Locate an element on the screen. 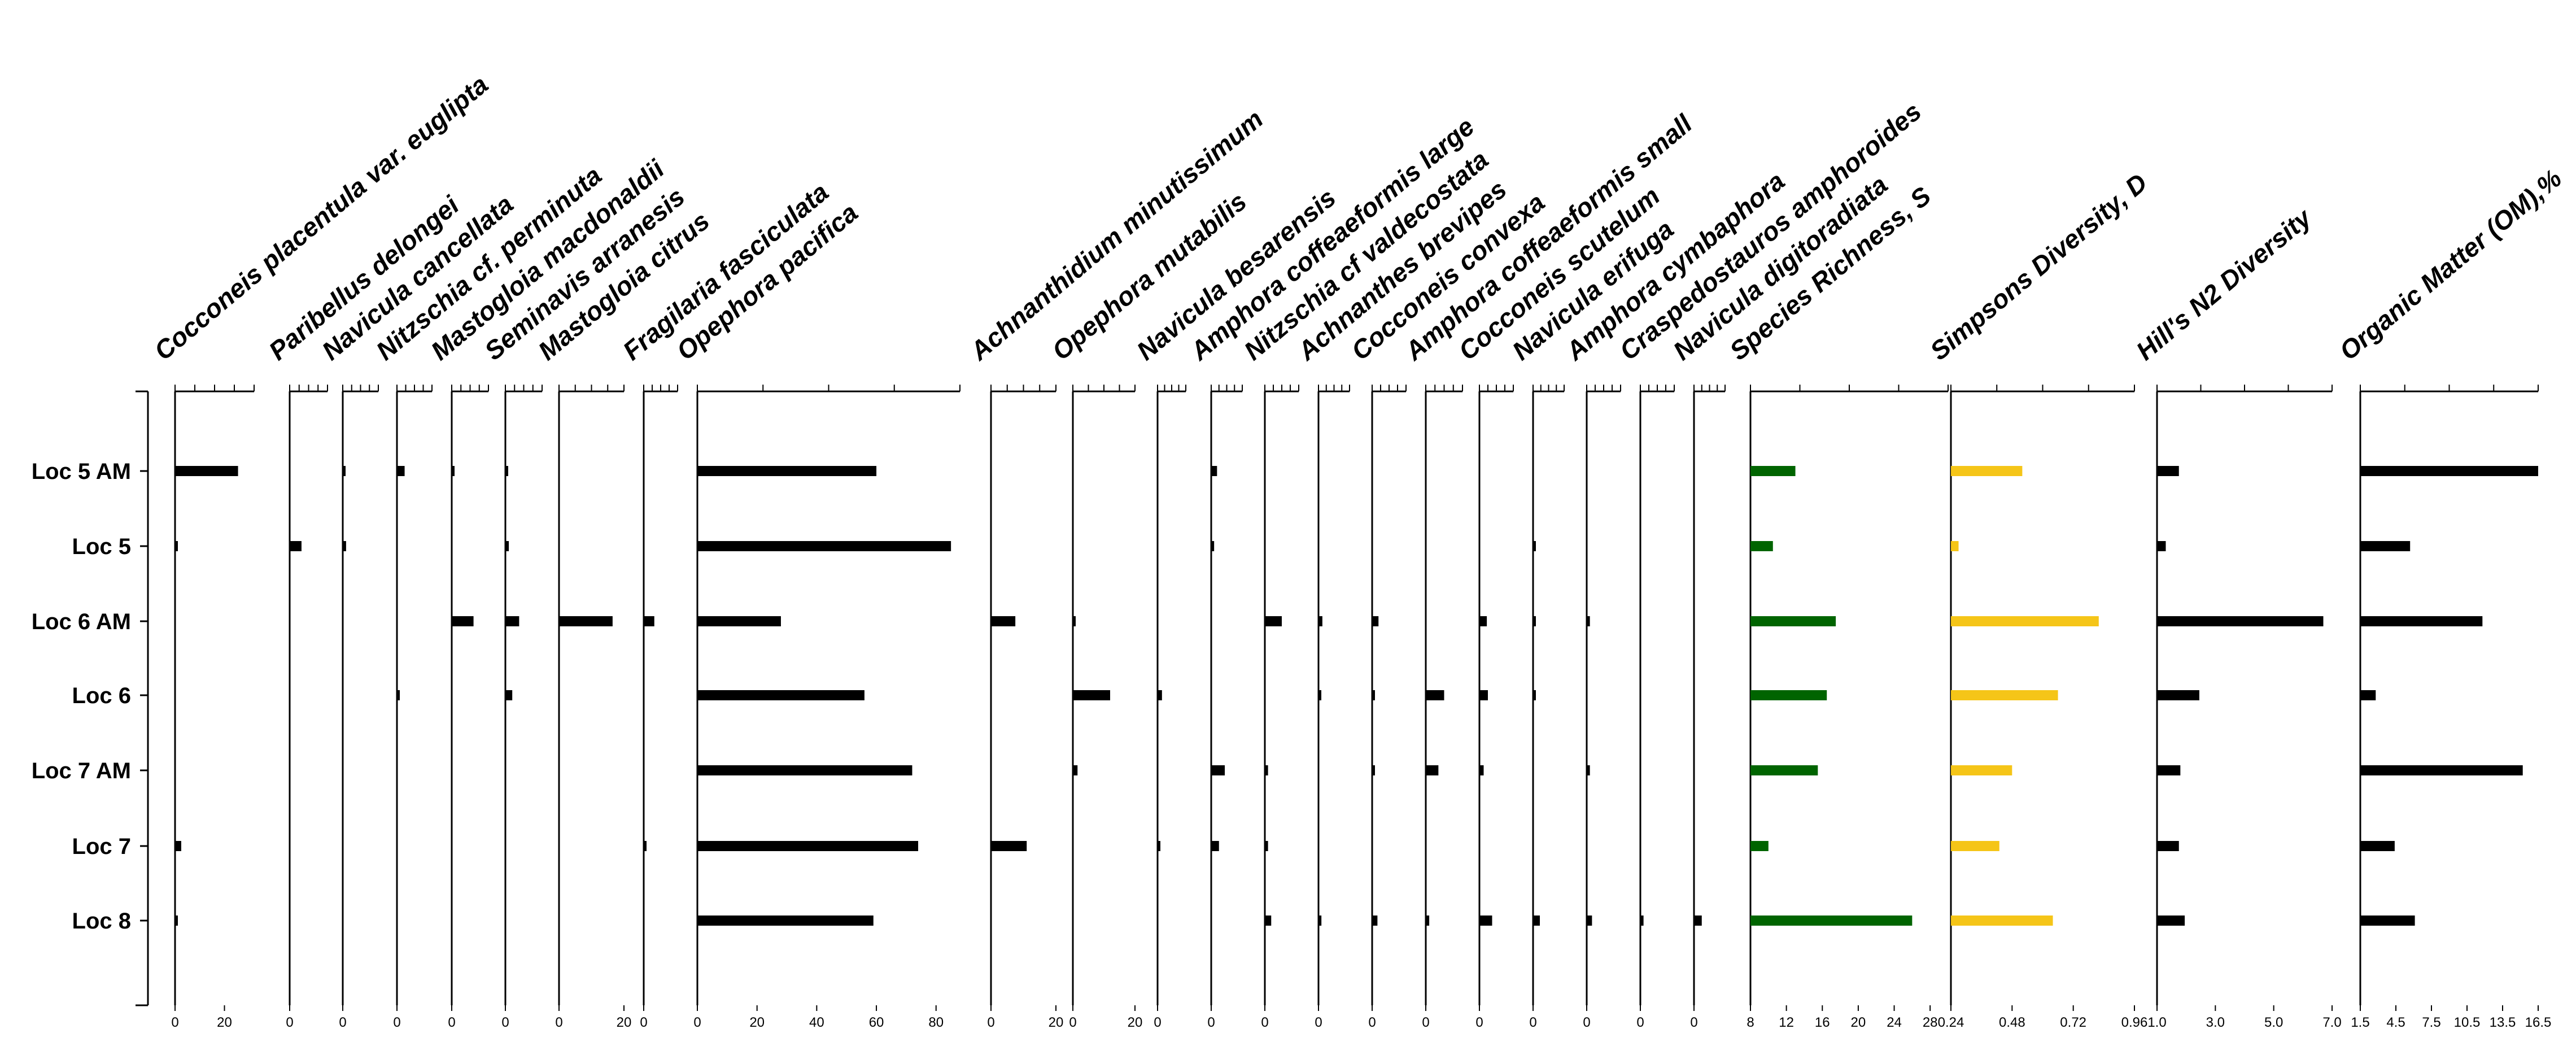  panel-title: Hill's N2 Diversity is located at coordinates (2224, 284).